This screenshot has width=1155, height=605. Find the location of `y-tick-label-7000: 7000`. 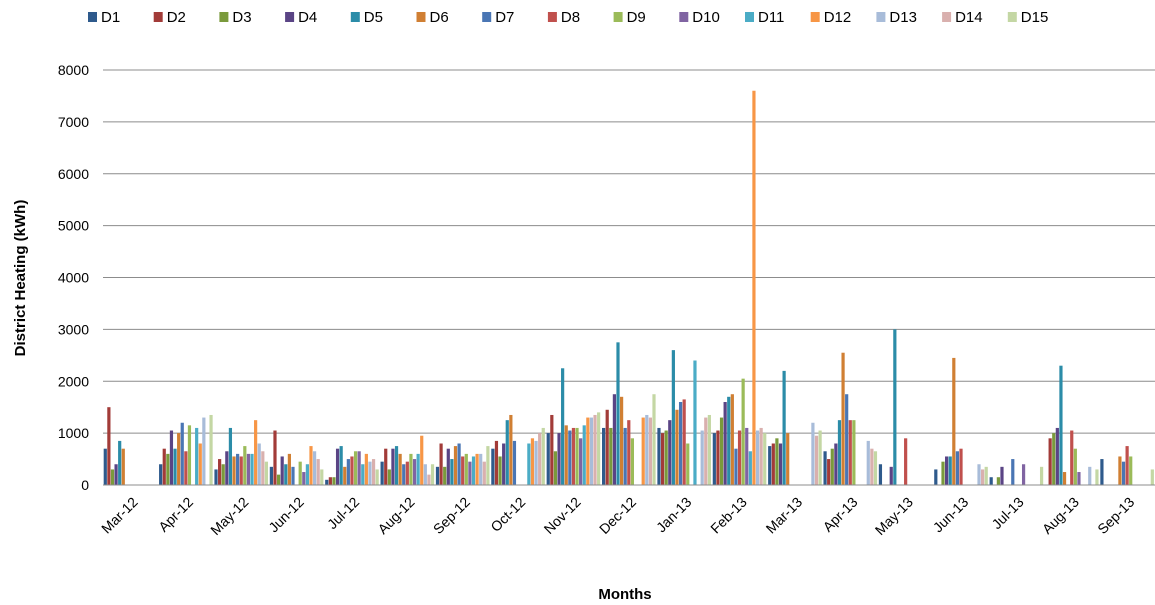

y-tick-label-7000: 7000 is located at coordinates (73, 122).